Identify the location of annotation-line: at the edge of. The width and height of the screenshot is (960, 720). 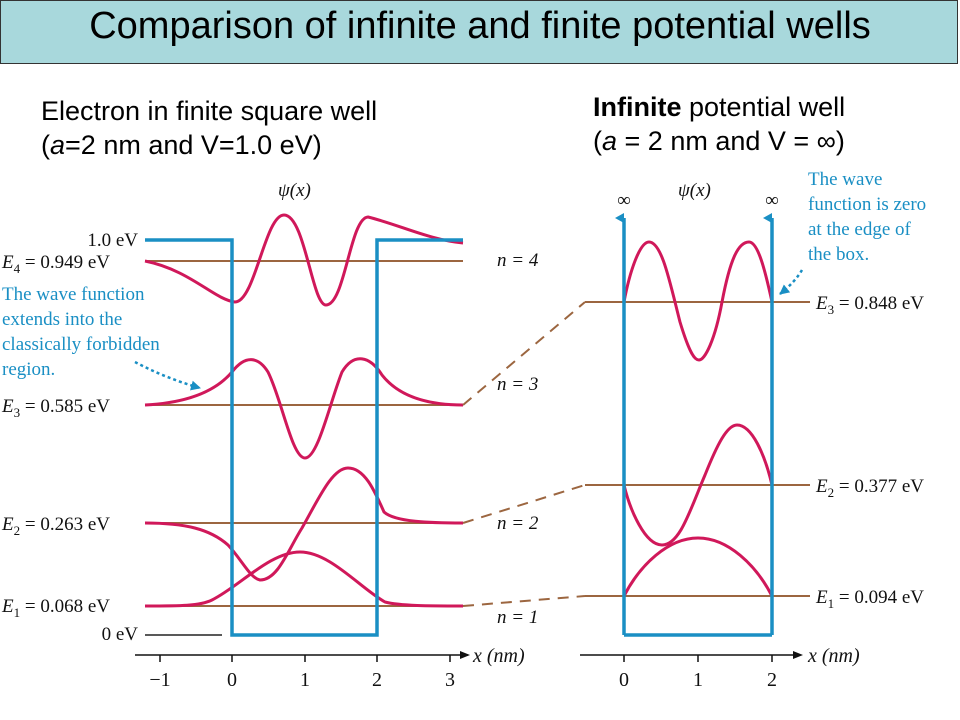
(860, 229).